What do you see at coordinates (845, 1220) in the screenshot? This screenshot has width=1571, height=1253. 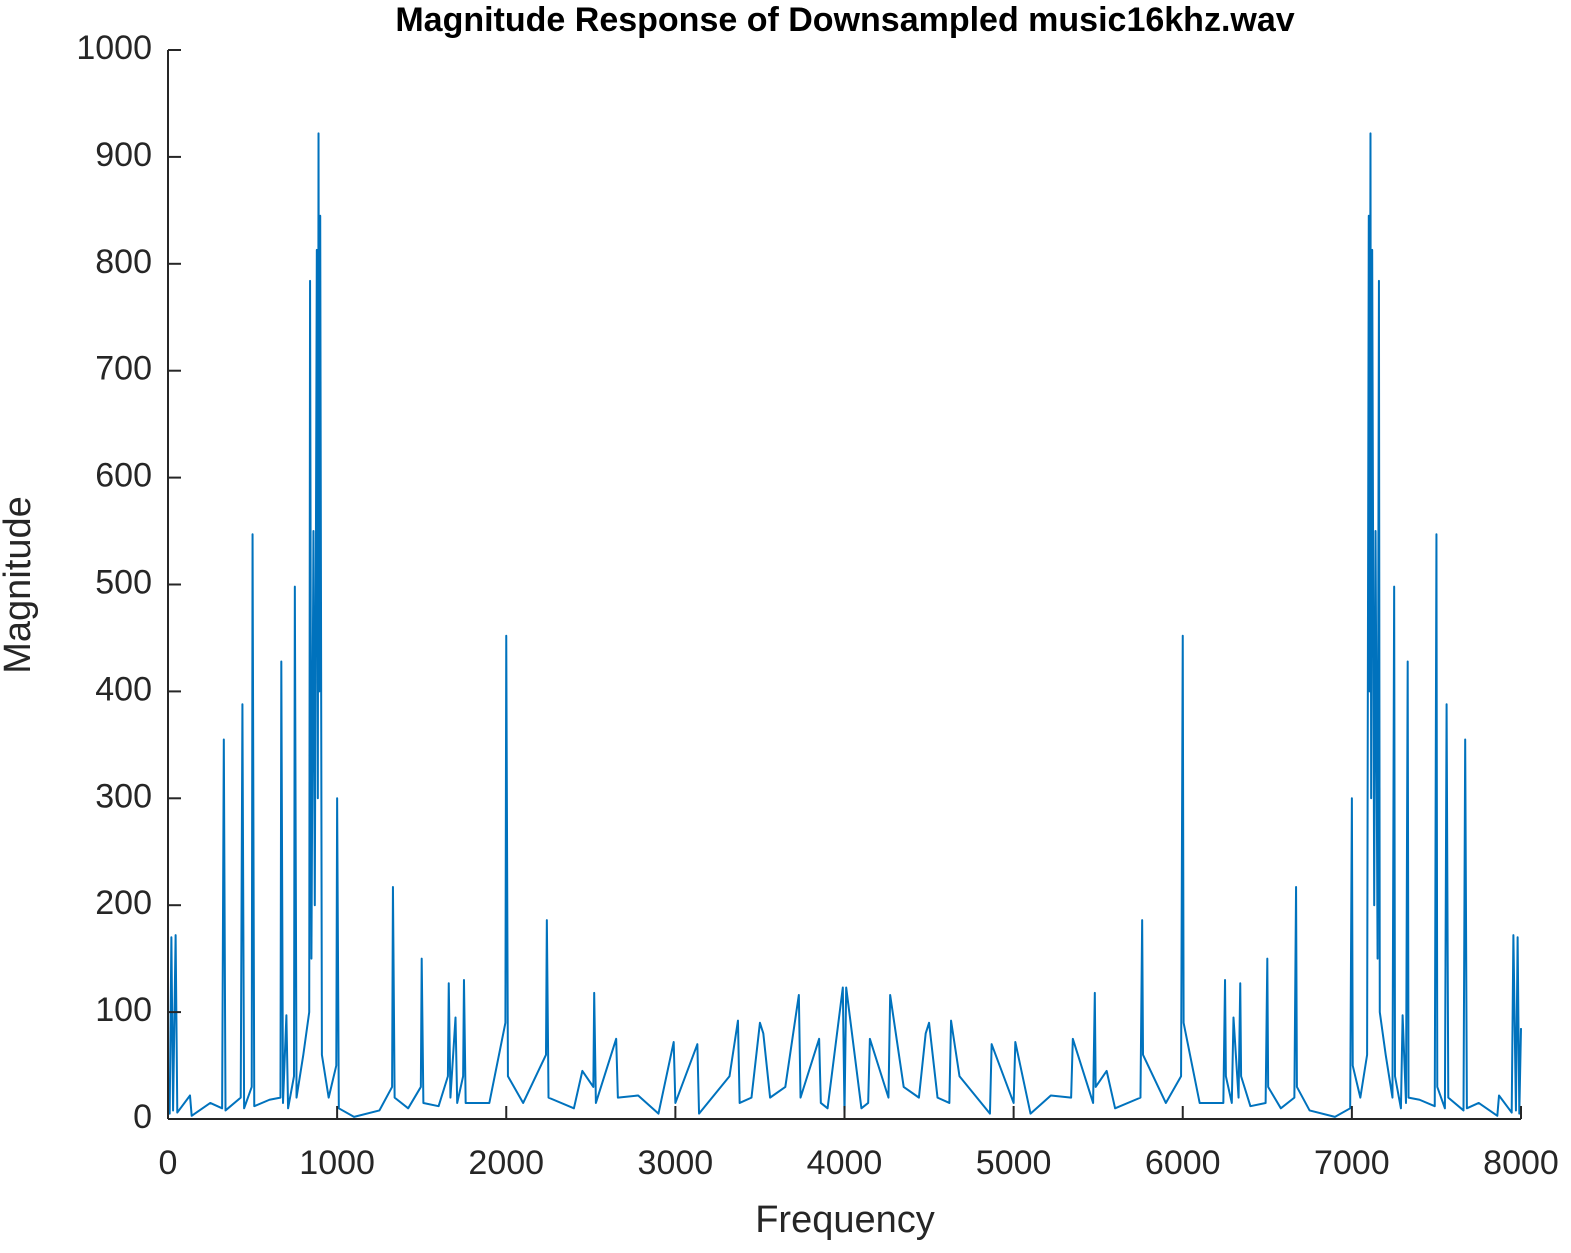 I see `x-axis-label: Frequency` at bounding box center [845, 1220].